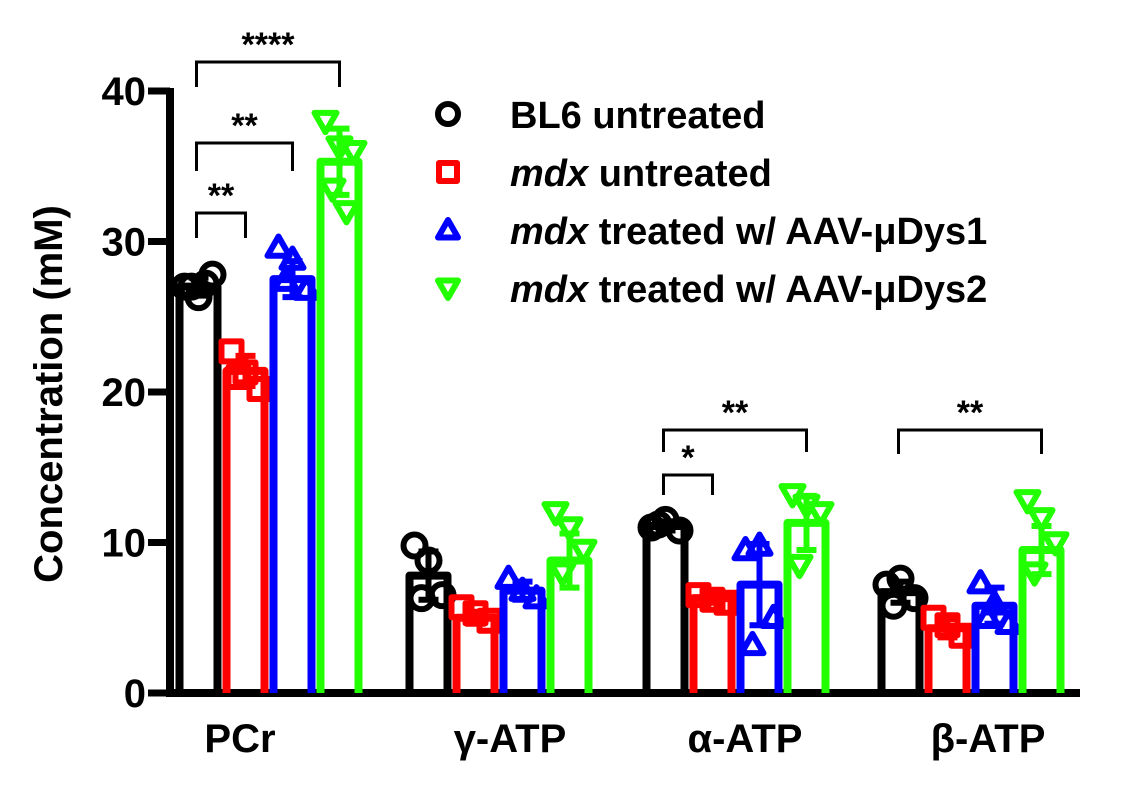 This screenshot has height=789, width=1146. Describe the element at coordinates (680, 174) in the screenshot. I see `legend-label-text: untreated` at that location.